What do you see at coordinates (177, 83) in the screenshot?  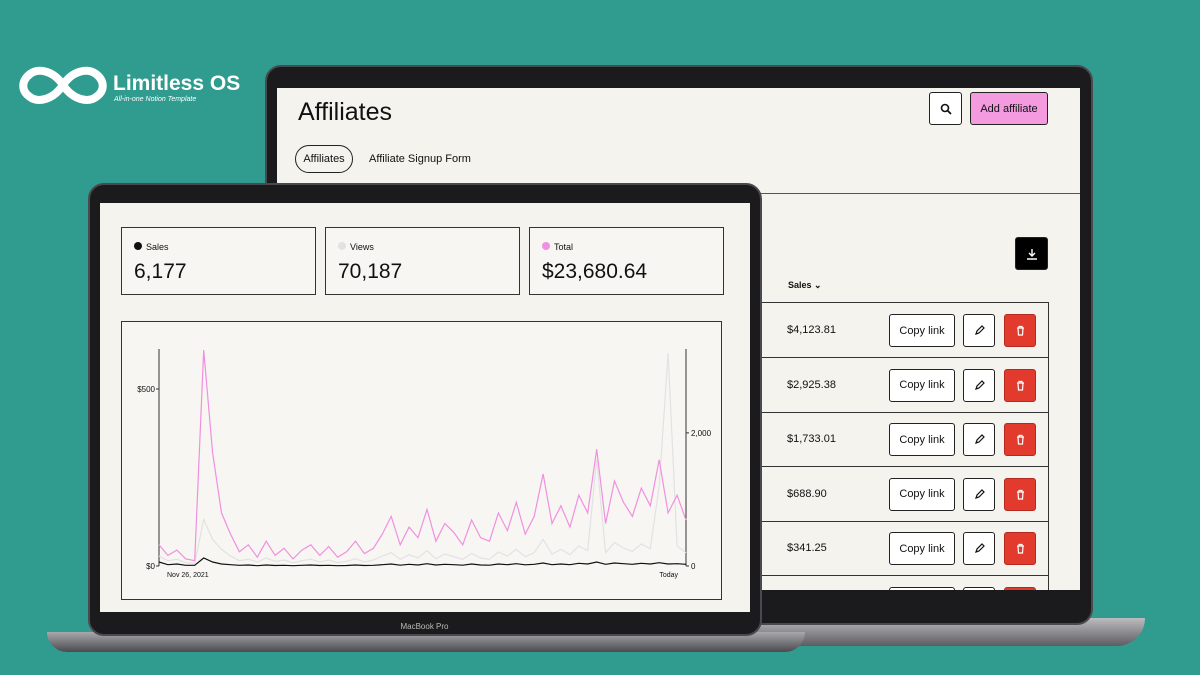 I see `brand-name: Limitless OS` at bounding box center [177, 83].